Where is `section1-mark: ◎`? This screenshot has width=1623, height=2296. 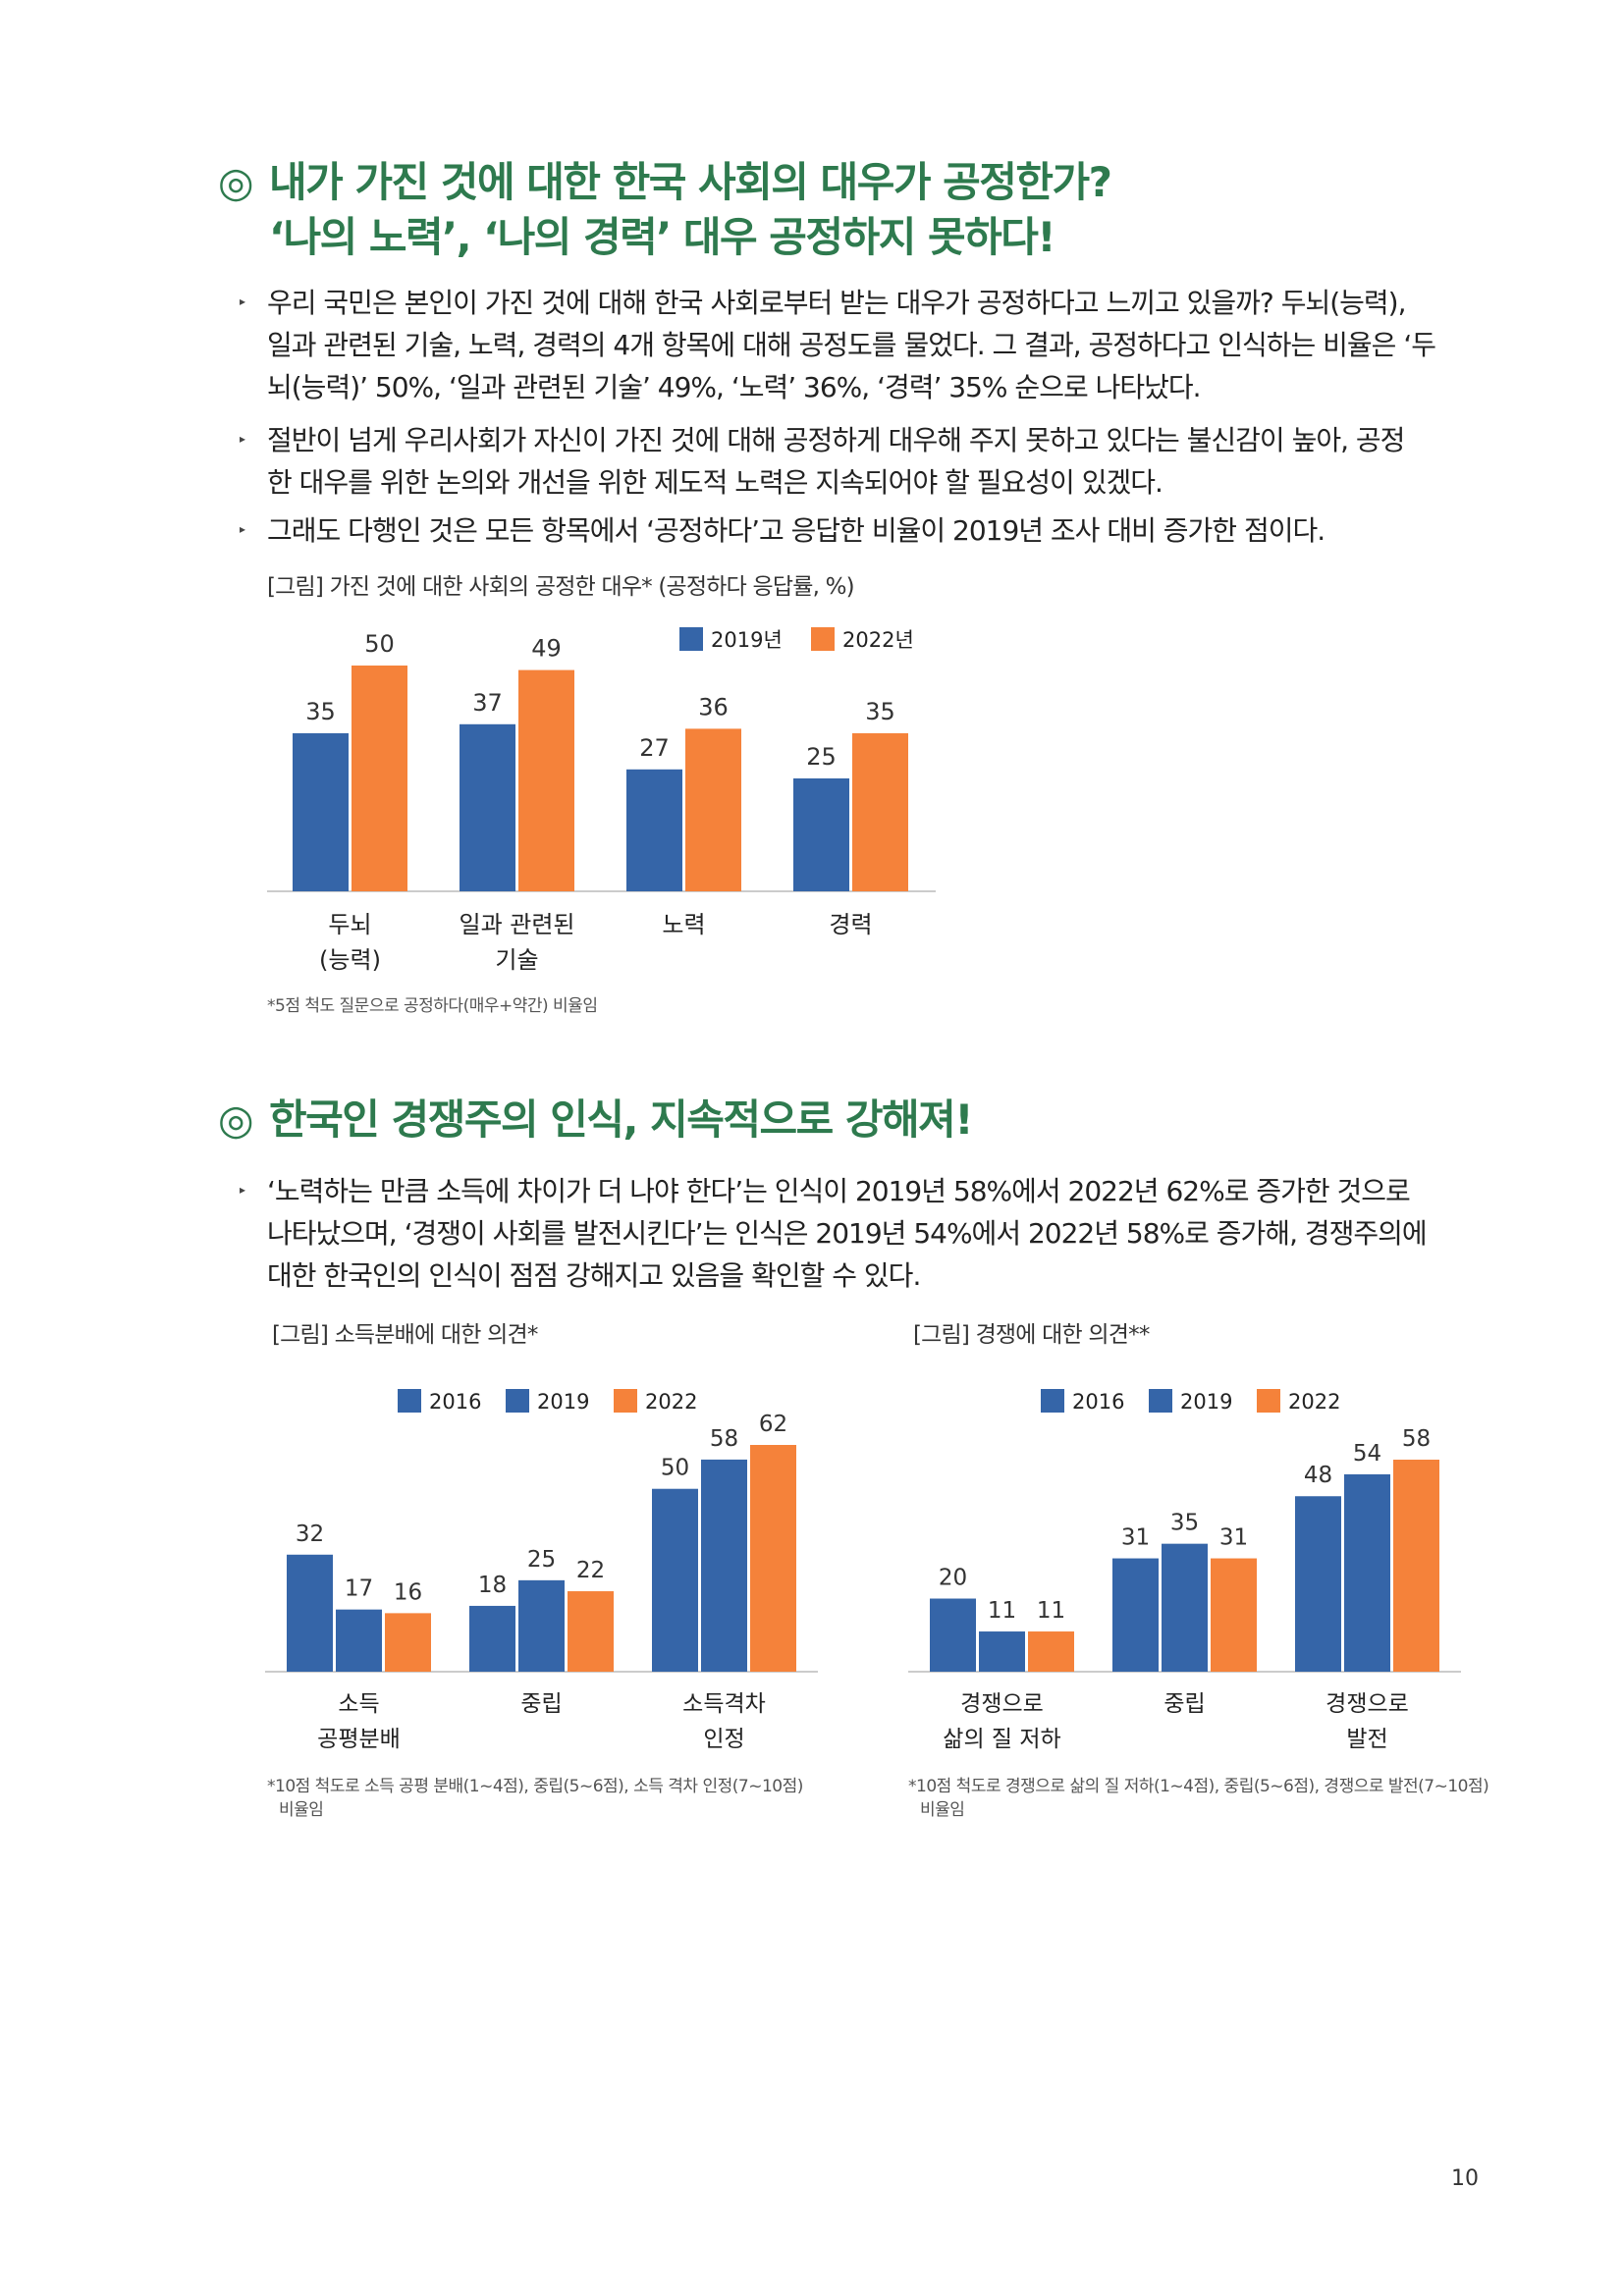 section1-mark: ◎ is located at coordinates (236, 182).